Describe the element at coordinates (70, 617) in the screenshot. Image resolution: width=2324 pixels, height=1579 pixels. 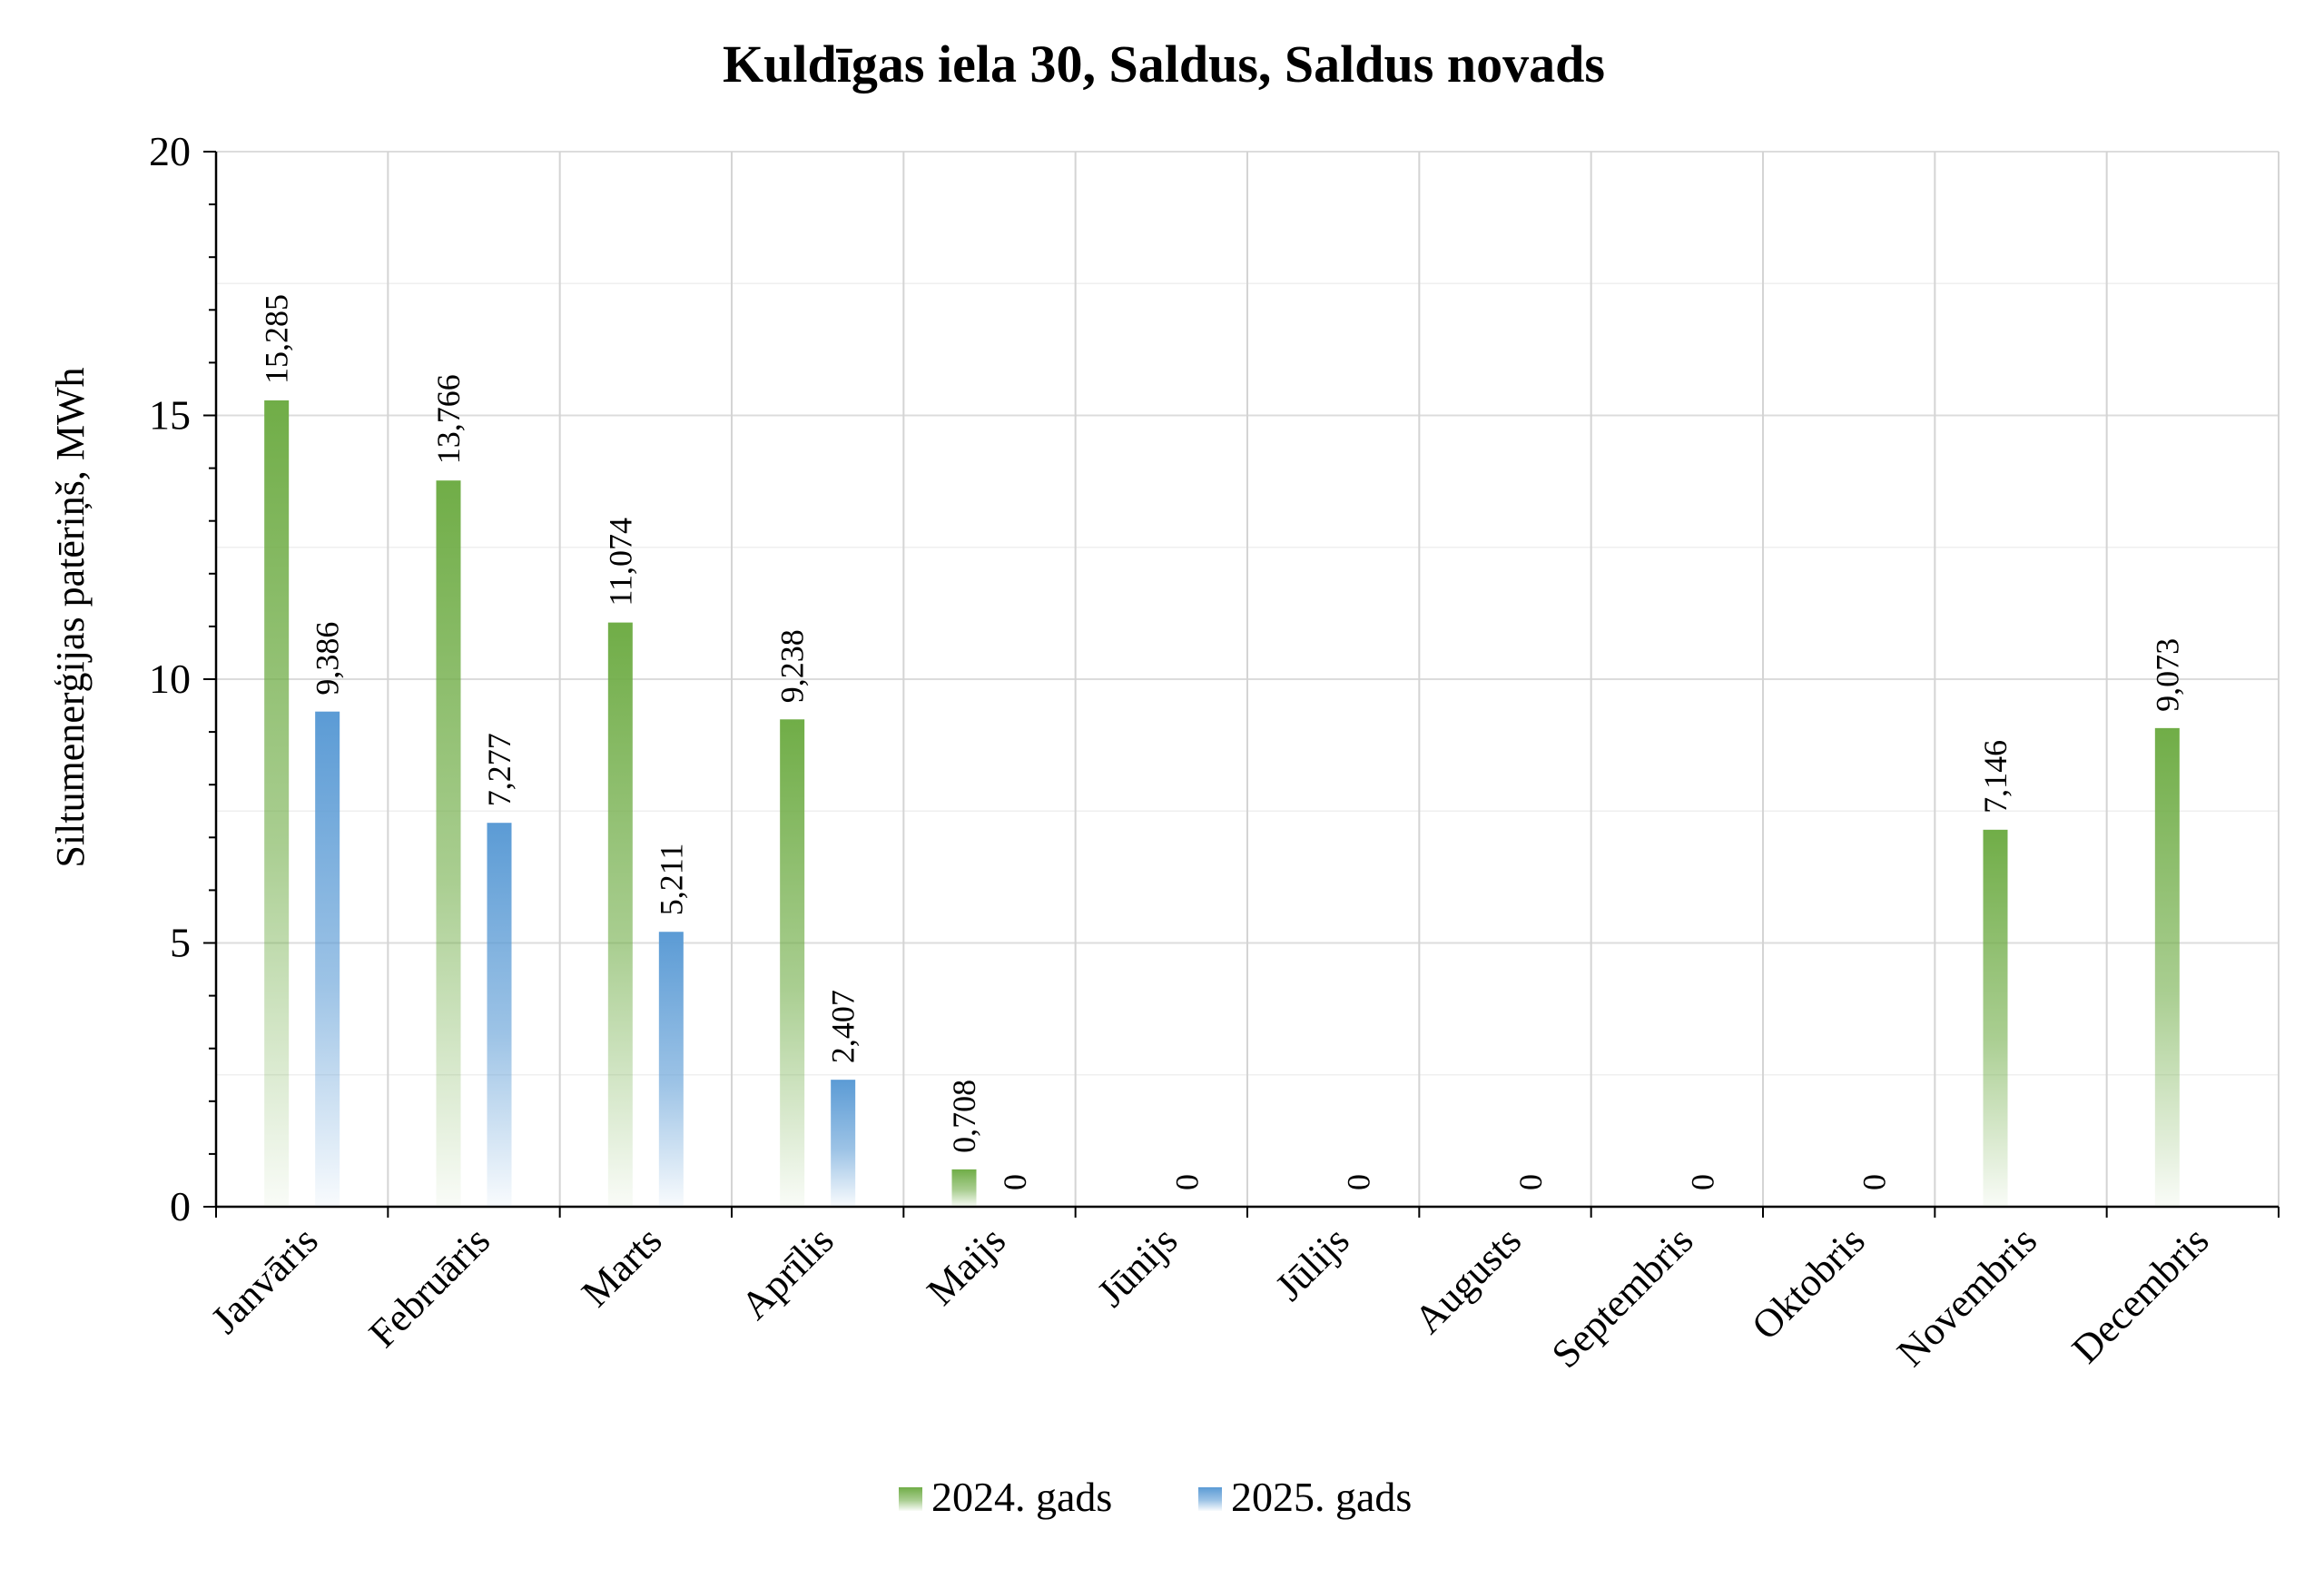
I see `y-axis-title: Siltumenerģijas patēriņš, MWh` at that location.